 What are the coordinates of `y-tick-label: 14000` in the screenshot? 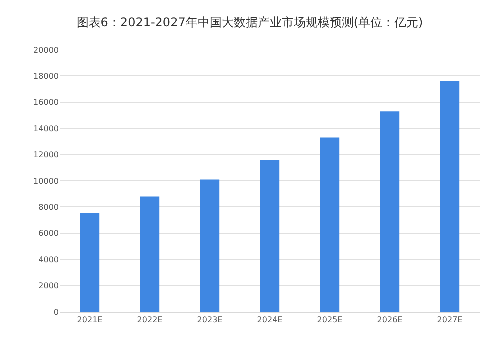 It's located at (46, 129).